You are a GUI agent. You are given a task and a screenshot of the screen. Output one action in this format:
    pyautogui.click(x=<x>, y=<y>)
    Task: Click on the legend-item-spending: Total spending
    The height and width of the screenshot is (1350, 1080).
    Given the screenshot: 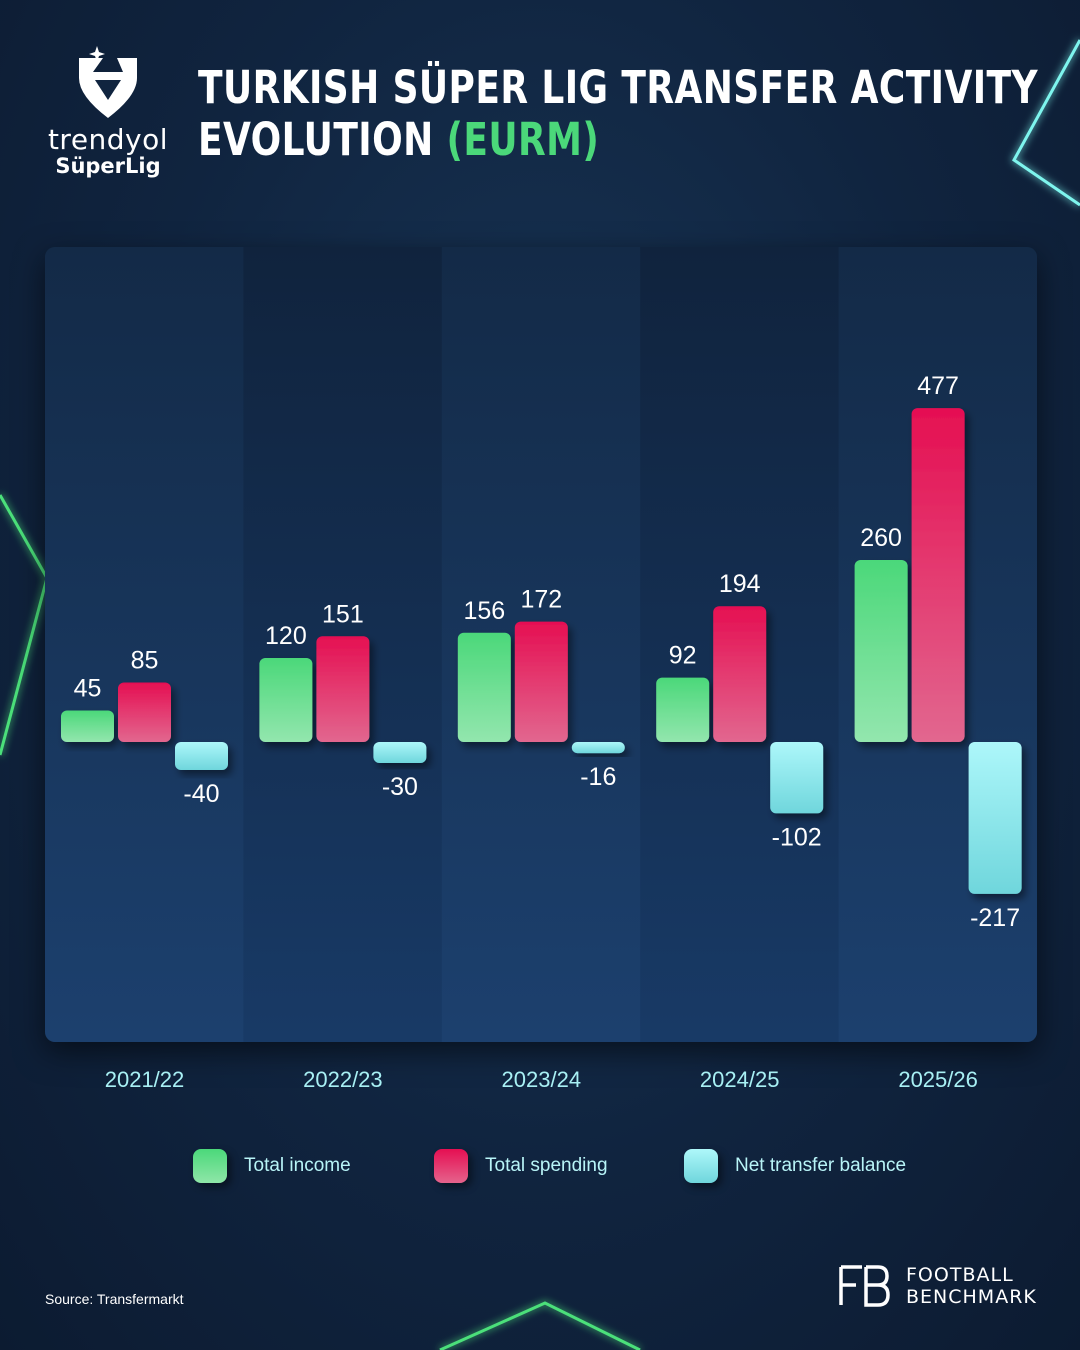 What is the action you would take?
    pyautogui.click(x=521, y=1166)
    